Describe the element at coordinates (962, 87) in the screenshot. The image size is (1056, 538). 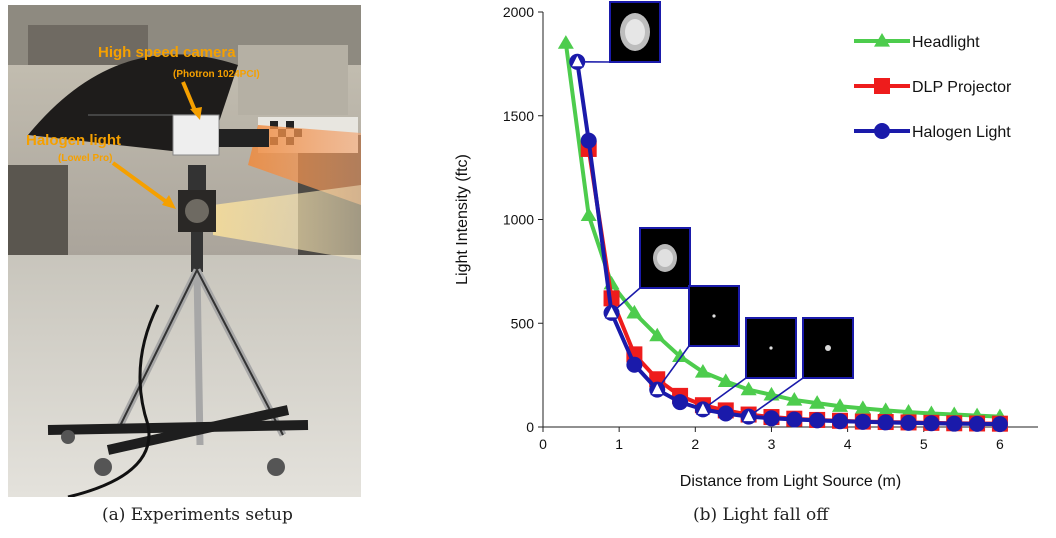
I see `dlp-projector-legend-label: DLP Projector` at that location.